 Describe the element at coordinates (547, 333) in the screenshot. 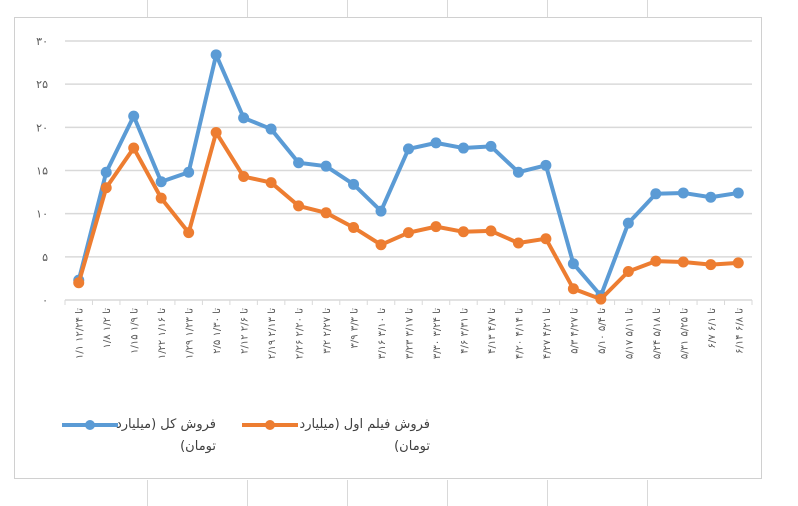

I see `x-tick-label: ۴/۲۷ تا ۴/۲۱` at that location.